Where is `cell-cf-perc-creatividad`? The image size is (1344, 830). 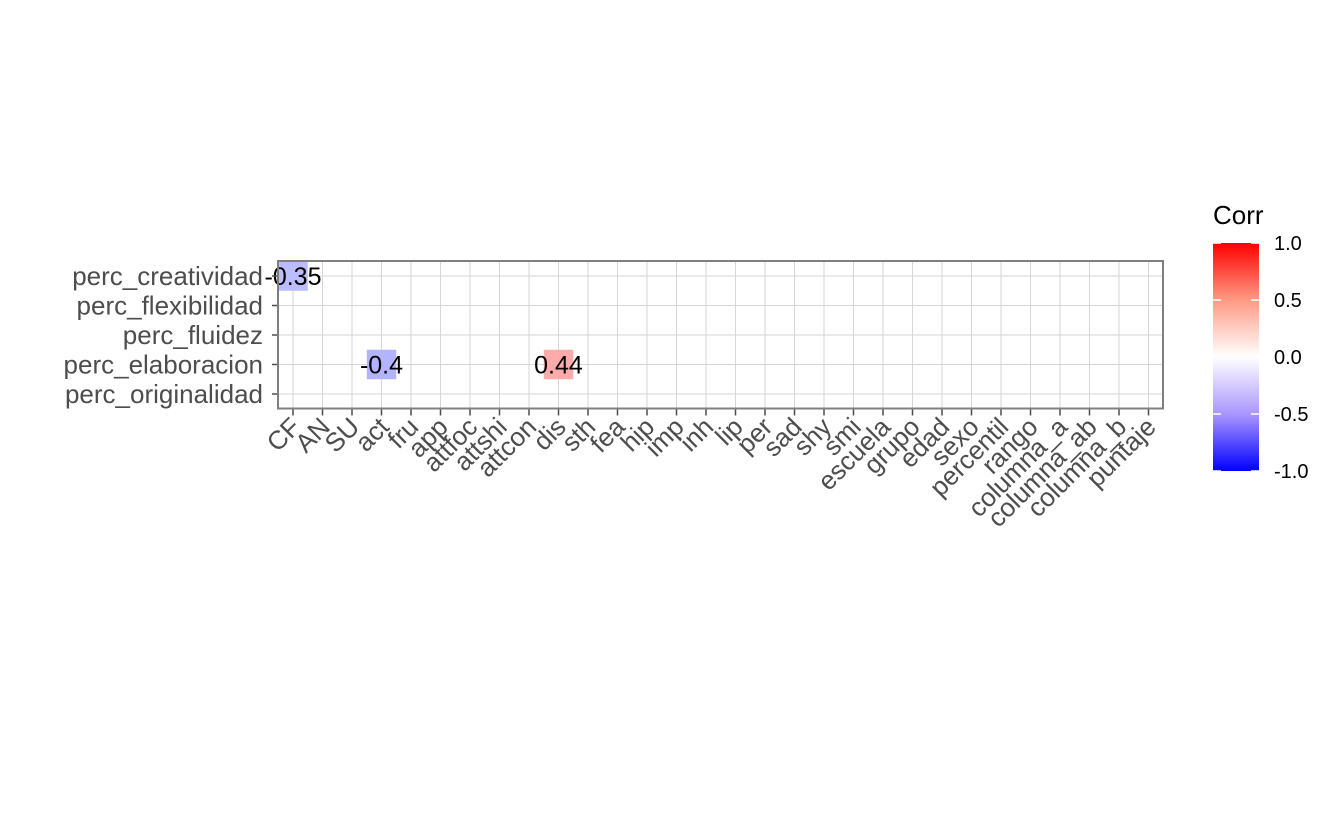
cell-cf-perc-creatividad is located at coordinates (293, 276).